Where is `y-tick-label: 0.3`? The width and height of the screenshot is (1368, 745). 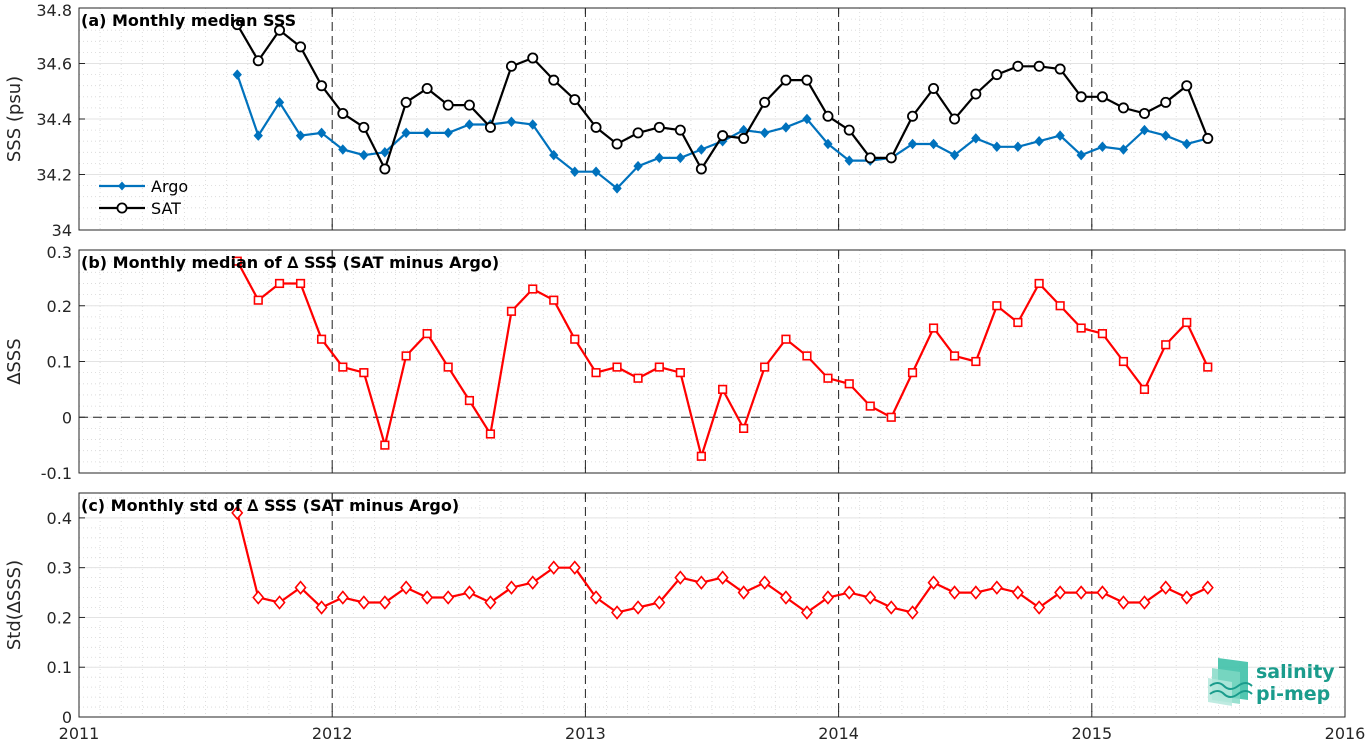 y-tick-label: 0.3 is located at coordinates (59, 252).